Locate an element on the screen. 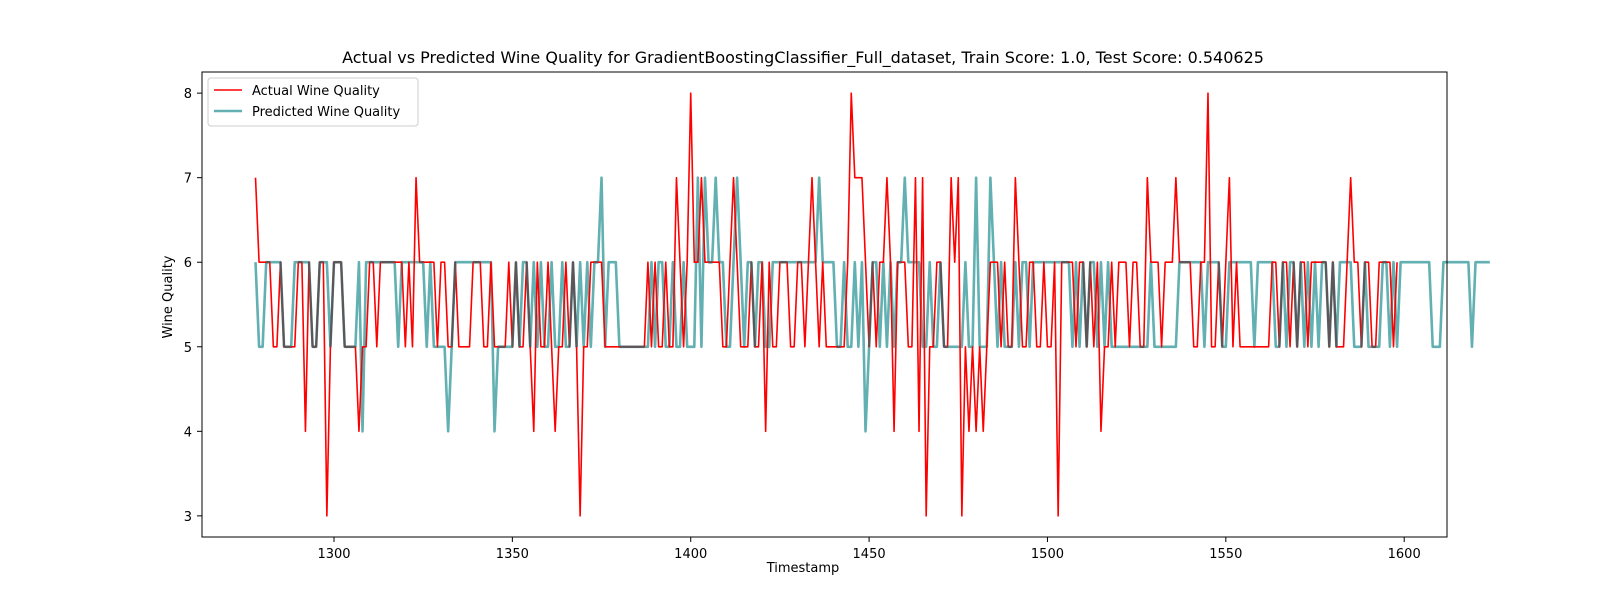  y-axis-title: Wine Quality is located at coordinates (168, 296).